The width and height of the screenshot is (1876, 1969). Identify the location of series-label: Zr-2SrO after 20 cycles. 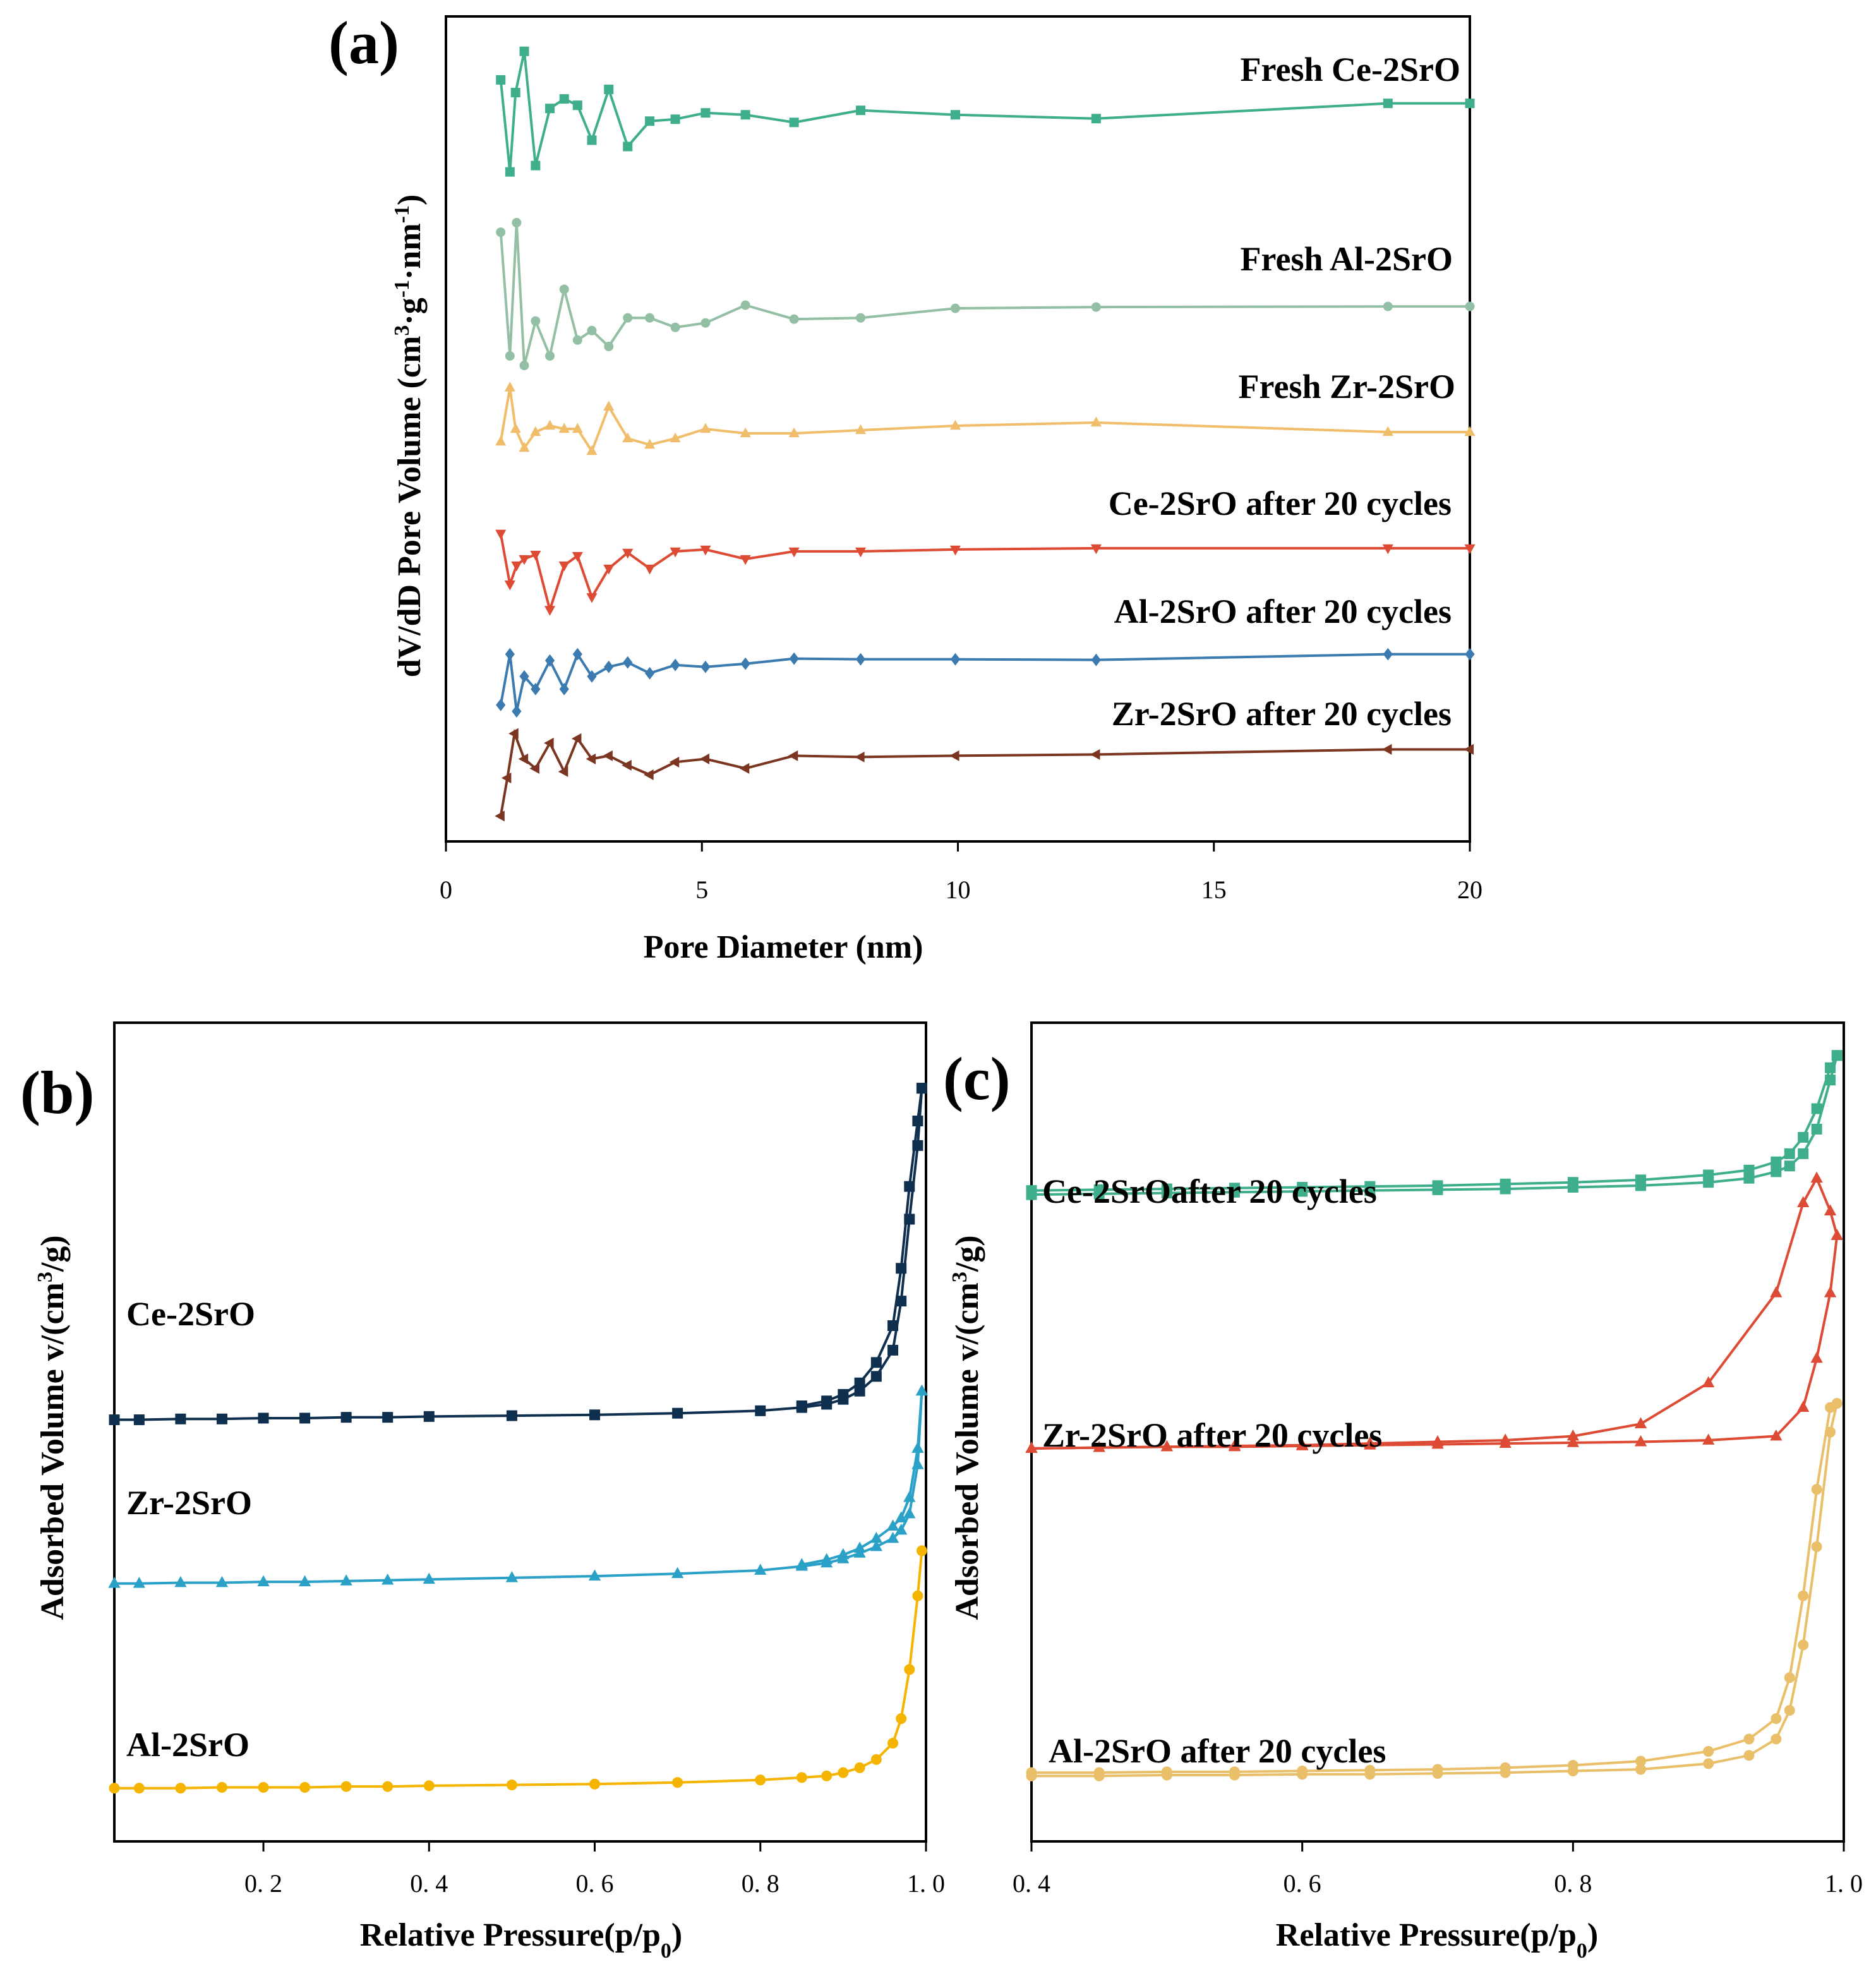
(1282, 714).